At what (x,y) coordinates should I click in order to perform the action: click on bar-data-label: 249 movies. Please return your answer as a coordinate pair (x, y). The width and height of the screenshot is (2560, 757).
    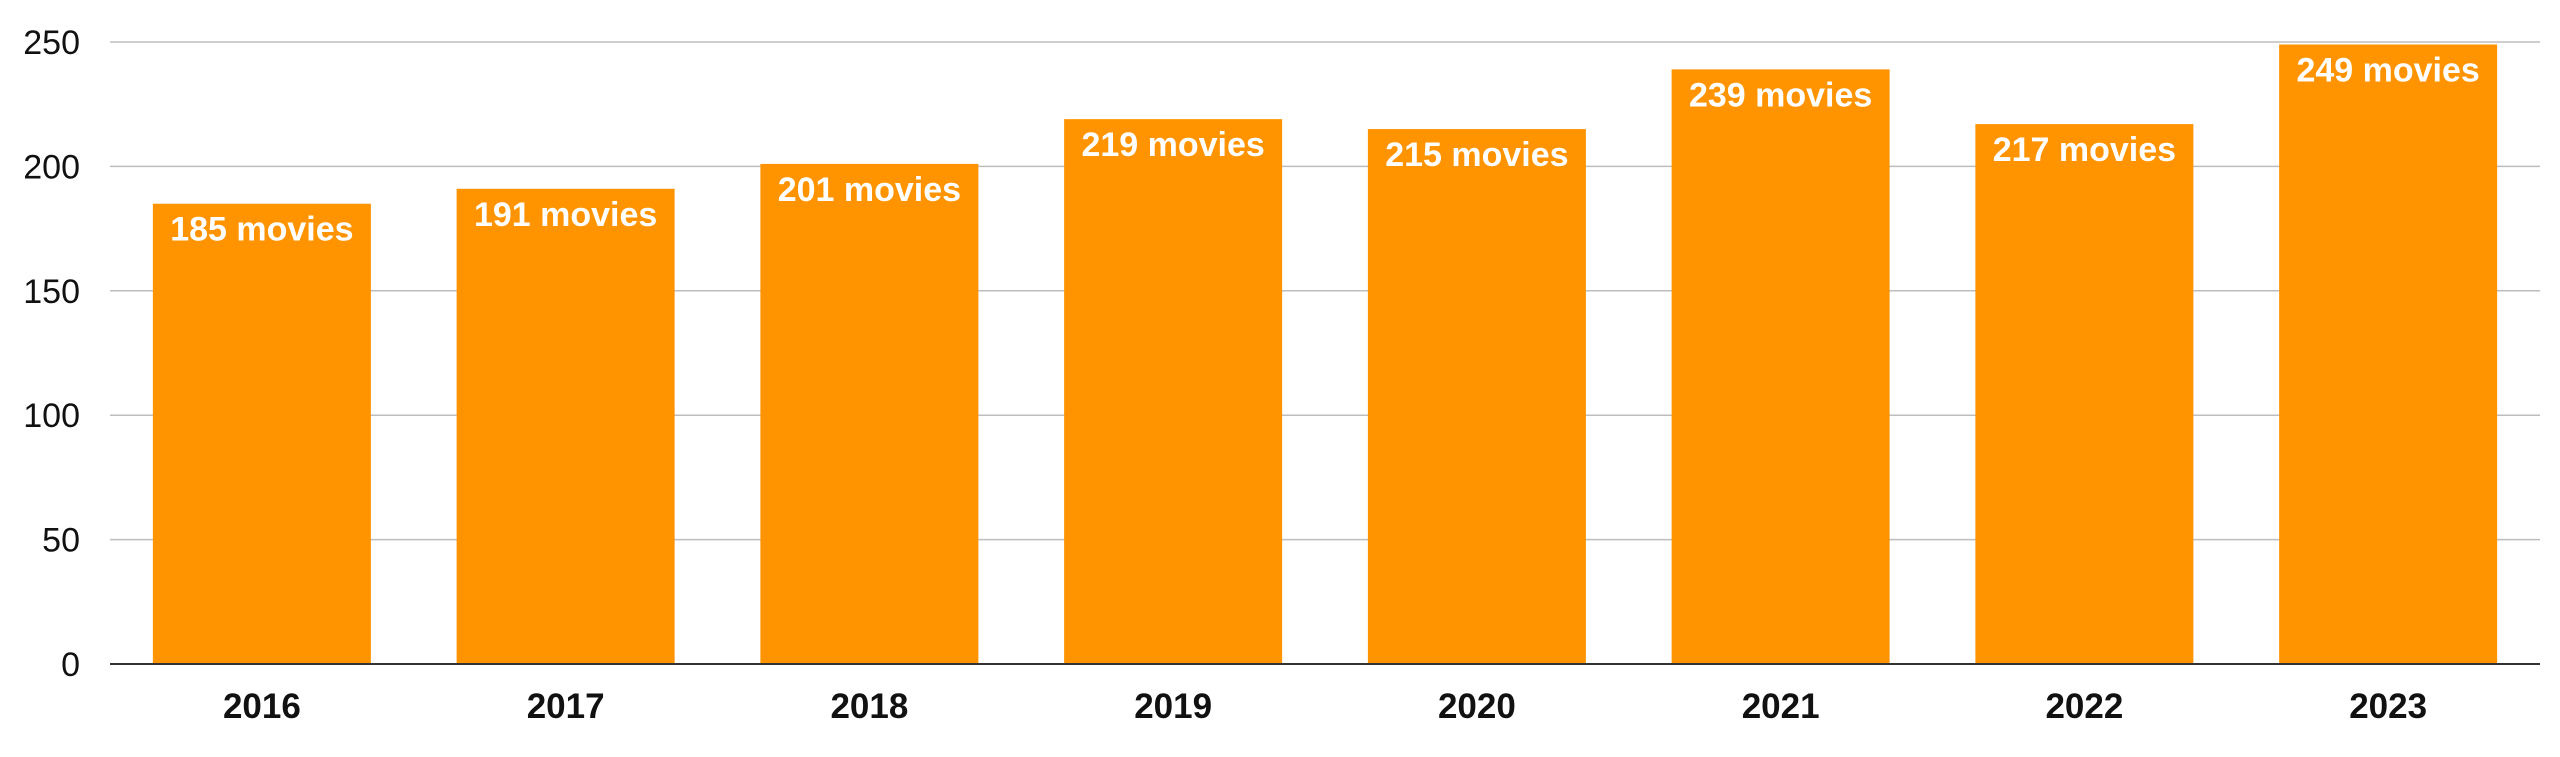
    Looking at the image, I should click on (2387, 70).